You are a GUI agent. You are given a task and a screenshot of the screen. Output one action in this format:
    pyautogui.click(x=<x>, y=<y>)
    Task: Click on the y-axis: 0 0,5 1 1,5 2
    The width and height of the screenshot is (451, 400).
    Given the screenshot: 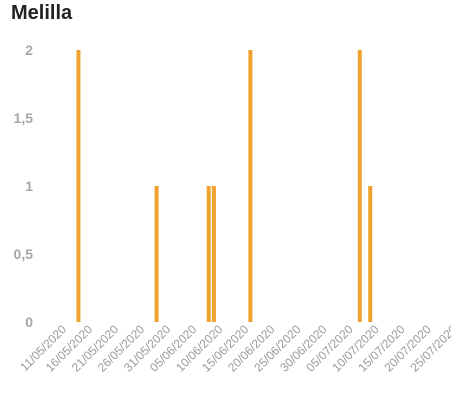 What is the action you would take?
    pyautogui.click(x=24, y=186)
    